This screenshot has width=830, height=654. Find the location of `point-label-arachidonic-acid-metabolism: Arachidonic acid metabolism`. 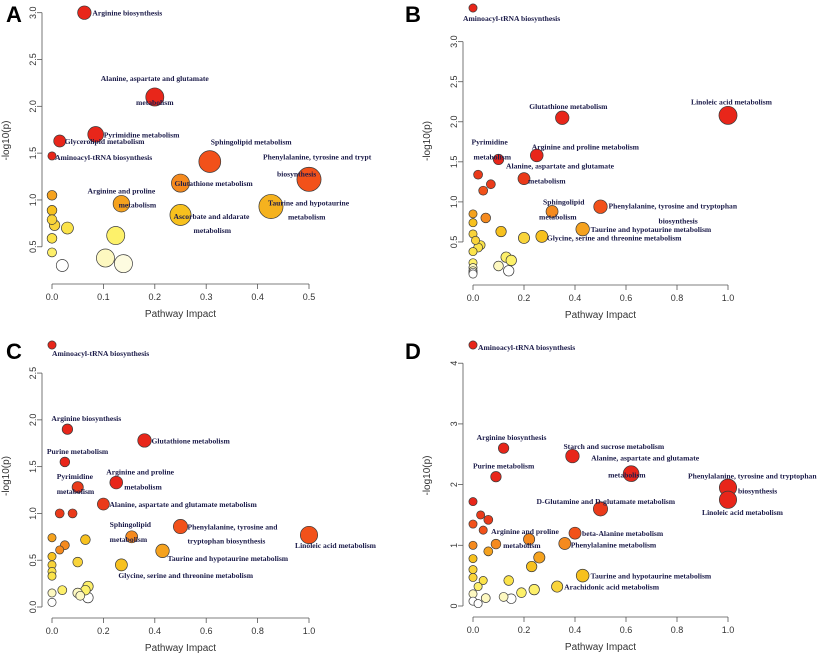

point-label-arachidonic-acid-metabolism: Arachidonic acid metabolism is located at coordinates (612, 587).